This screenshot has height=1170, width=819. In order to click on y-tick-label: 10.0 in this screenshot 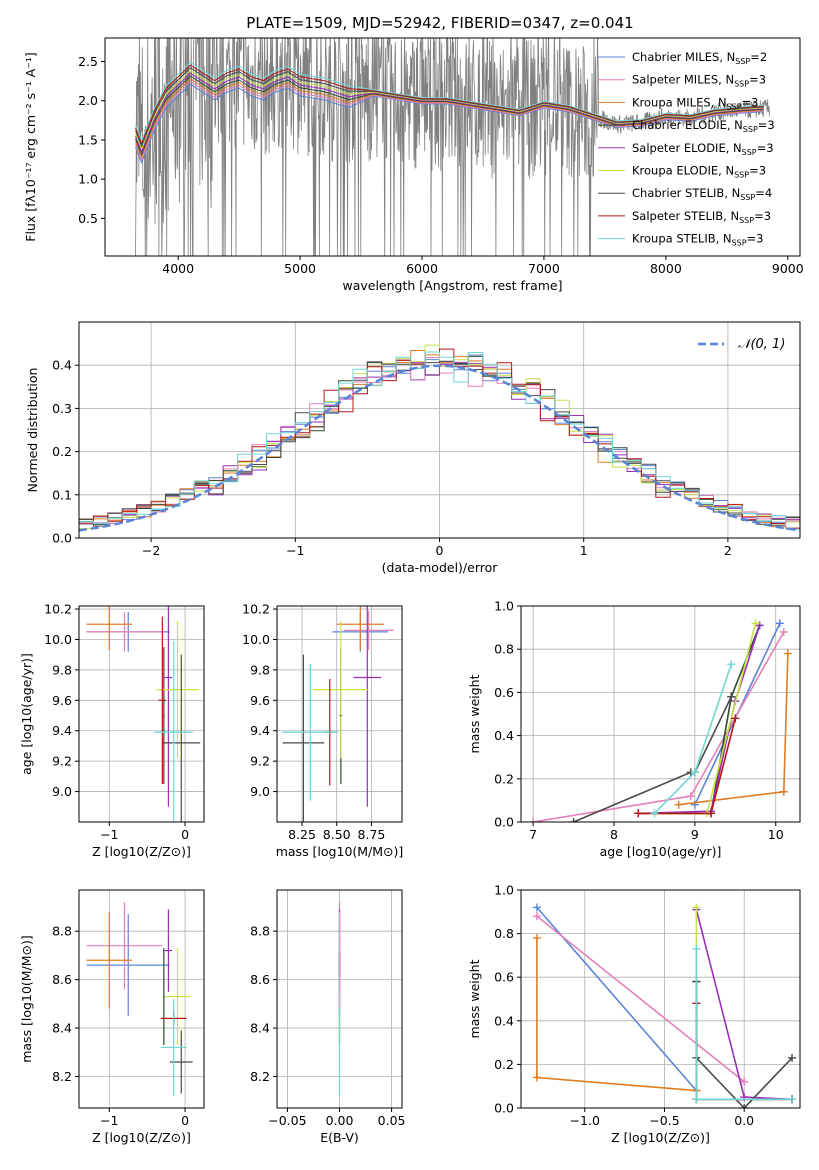, I will do `click(58, 639)`.